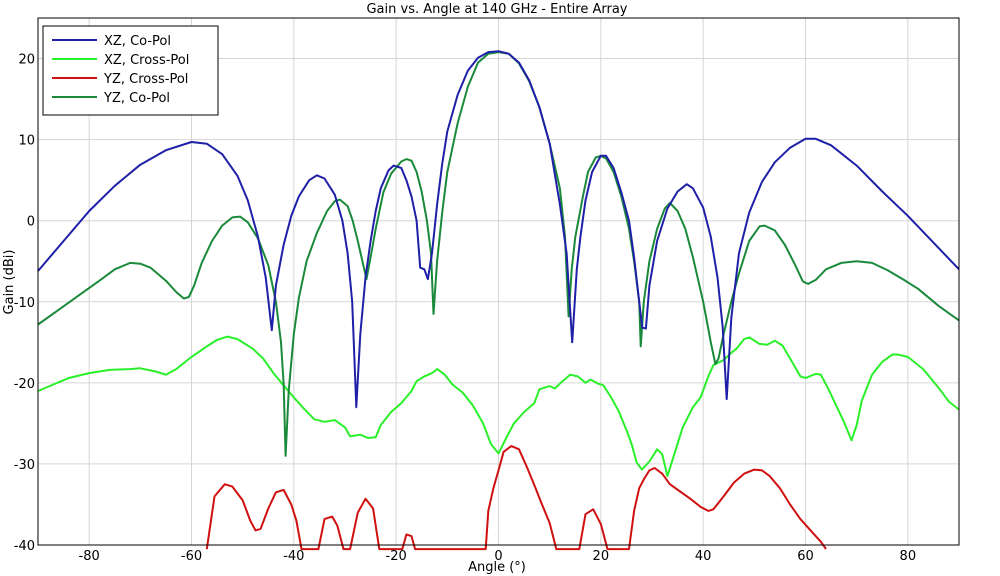 This screenshot has height=576, width=1000. I want to click on x-tick-label: 0, so click(498, 556).